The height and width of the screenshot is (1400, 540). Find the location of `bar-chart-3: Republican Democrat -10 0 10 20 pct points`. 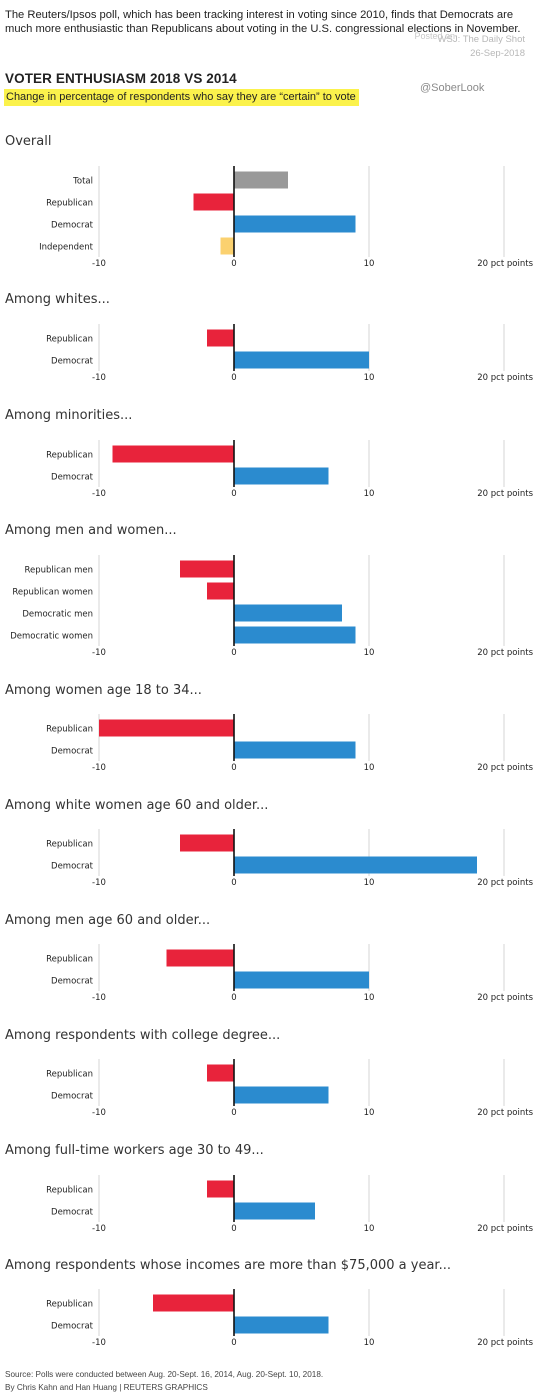

bar-chart-3: Republican Democrat -10 0 10 20 pct points is located at coordinates (290, 469).